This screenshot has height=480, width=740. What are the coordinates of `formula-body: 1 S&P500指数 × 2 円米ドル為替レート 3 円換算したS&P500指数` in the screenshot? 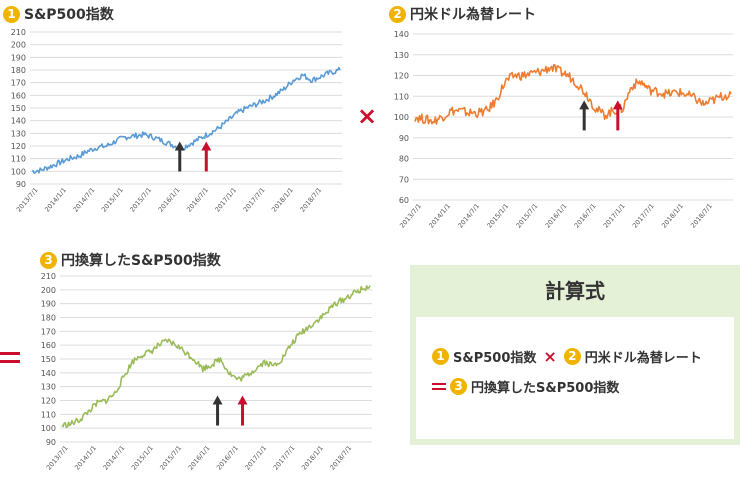 It's located at (575, 378).